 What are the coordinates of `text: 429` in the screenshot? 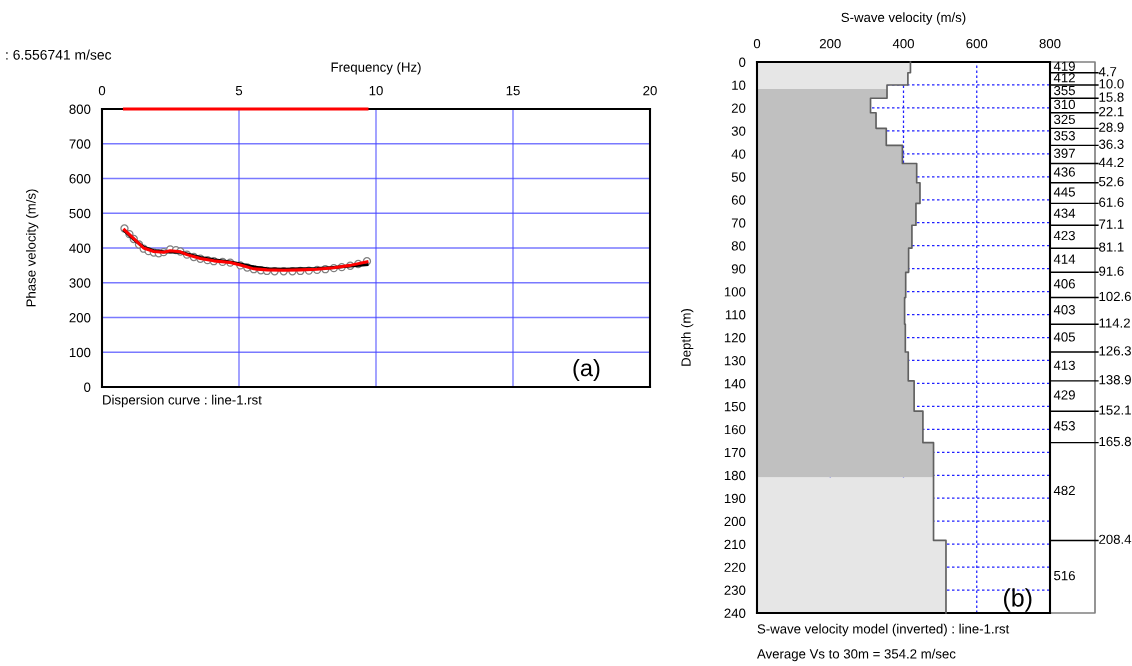 It's located at (1064, 395).